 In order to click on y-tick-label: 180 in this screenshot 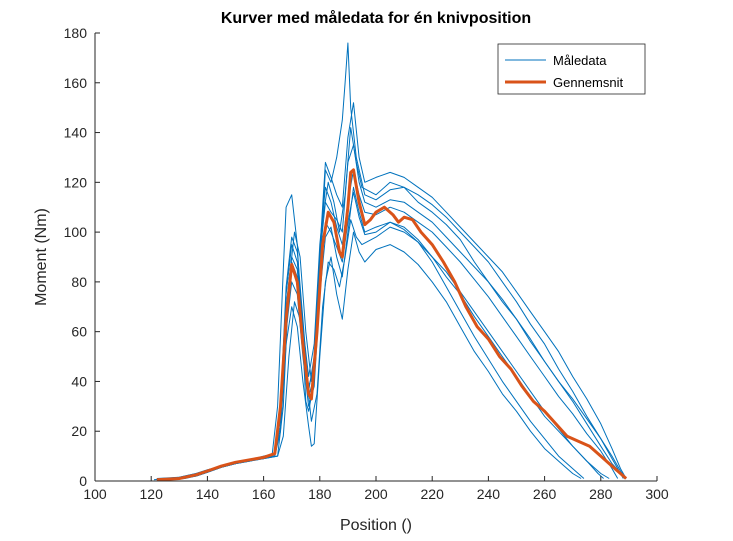, I will do `click(76, 33)`.